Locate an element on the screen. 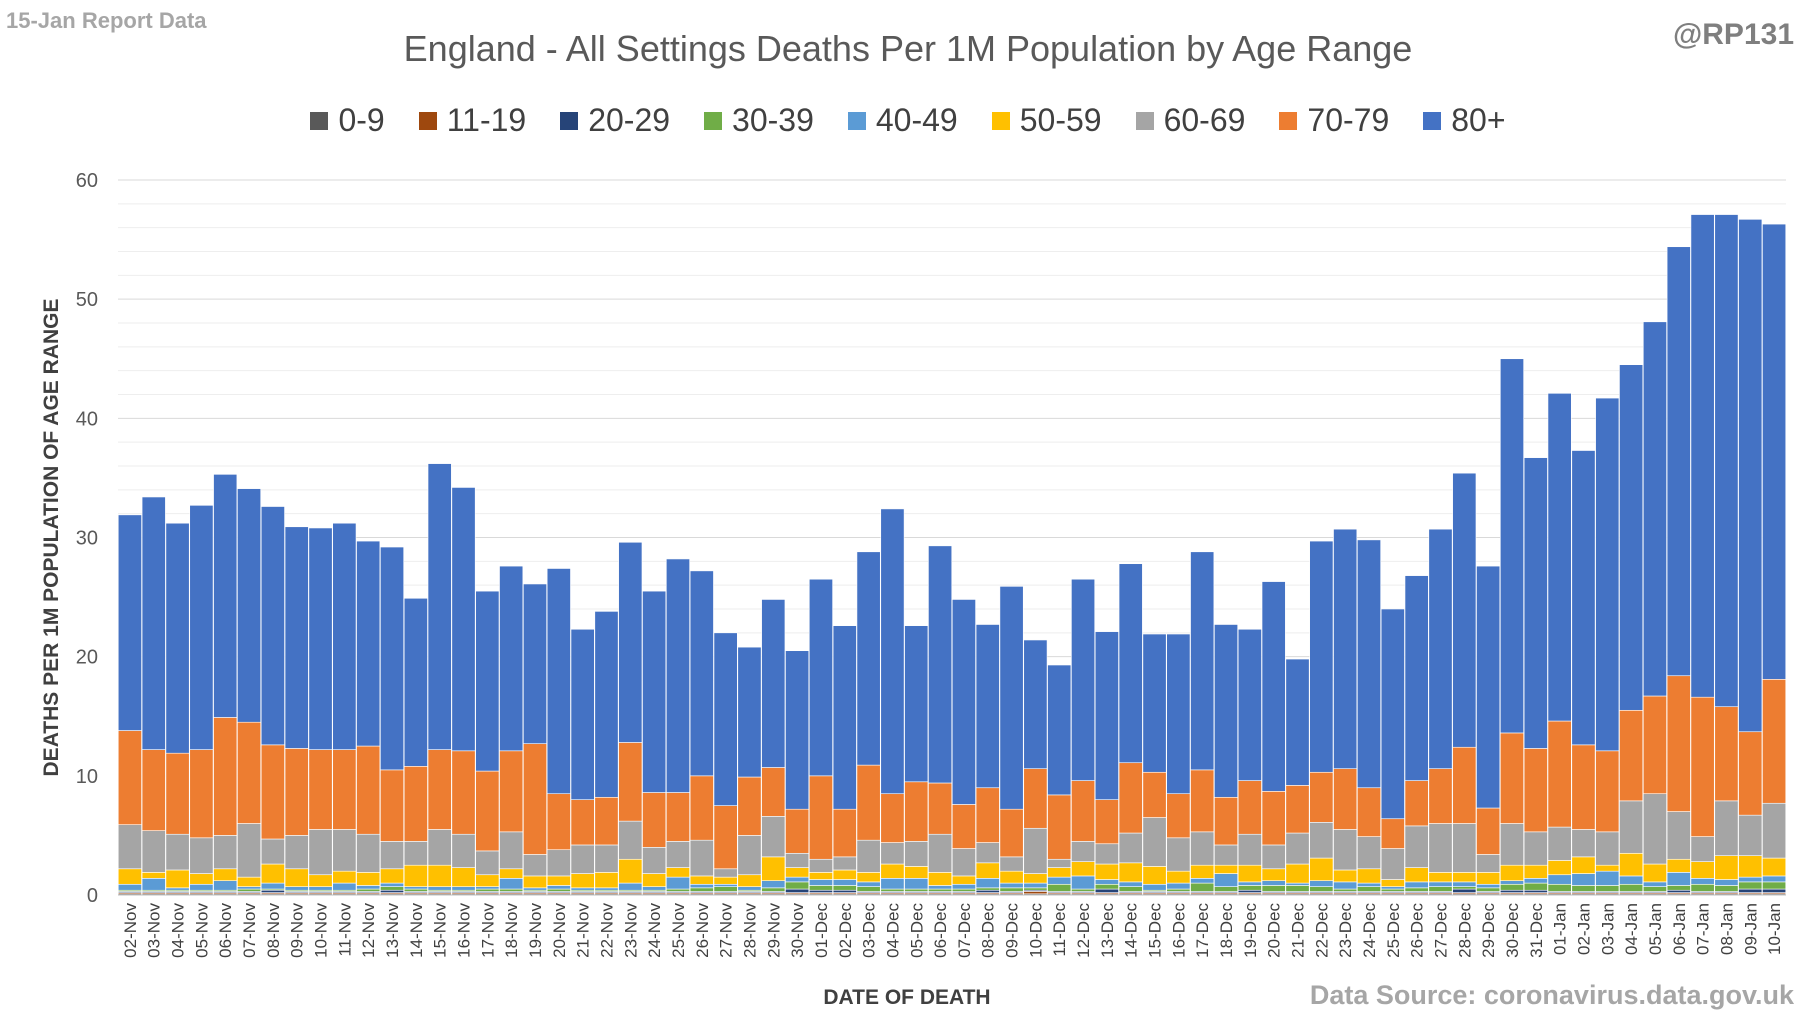 The width and height of the screenshot is (1816, 1022). legend-item: 0-9 is located at coordinates (347, 120).